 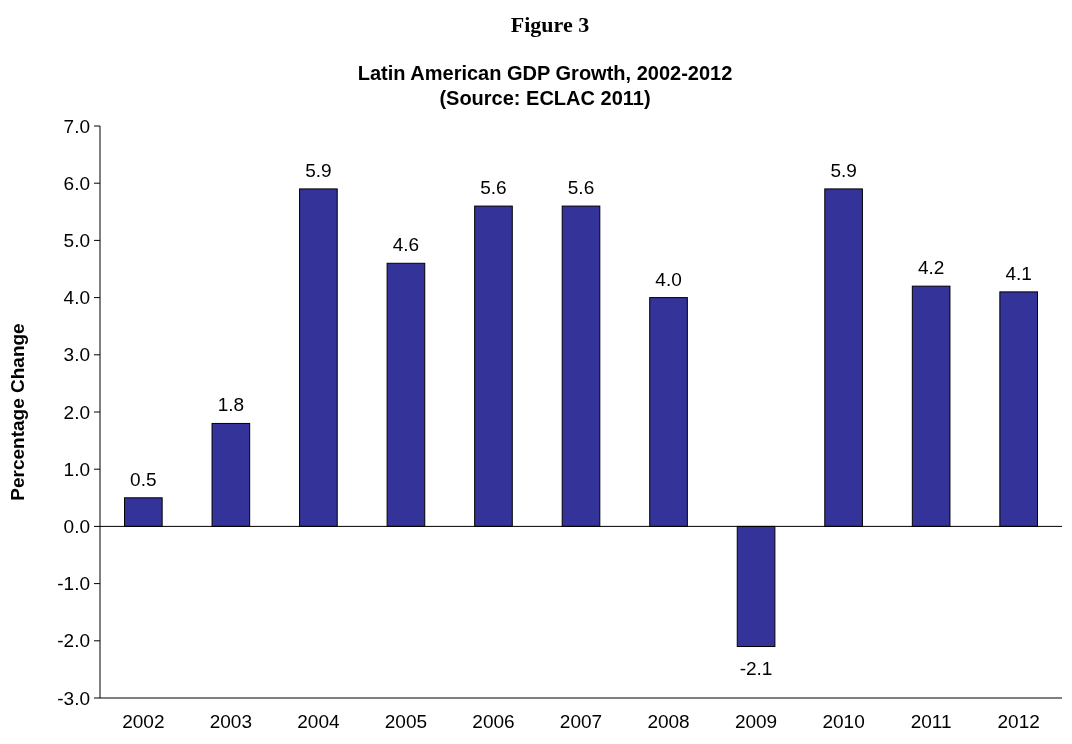 What do you see at coordinates (76, 355) in the screenshot?
I see `y-tick-label: 3.0` at bounding box center [76, 355].